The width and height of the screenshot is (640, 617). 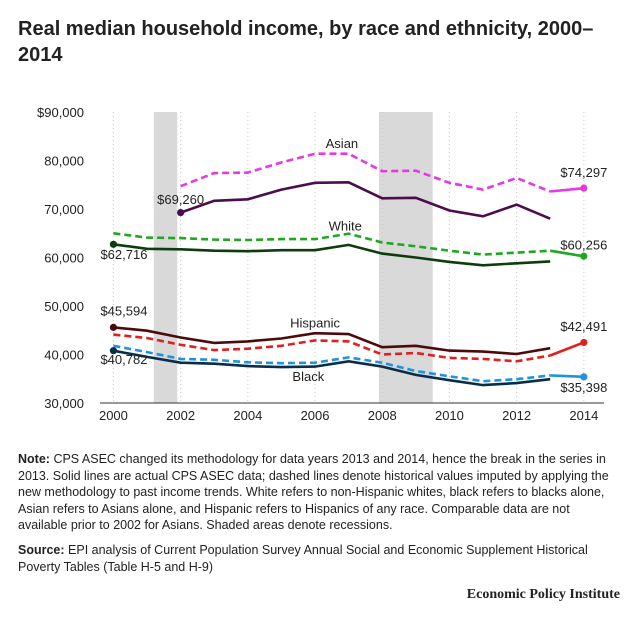 What do you see at coordinates (332, 368) in the screenshot?
I see `black-solid-line` at bounding box center [332, 368].